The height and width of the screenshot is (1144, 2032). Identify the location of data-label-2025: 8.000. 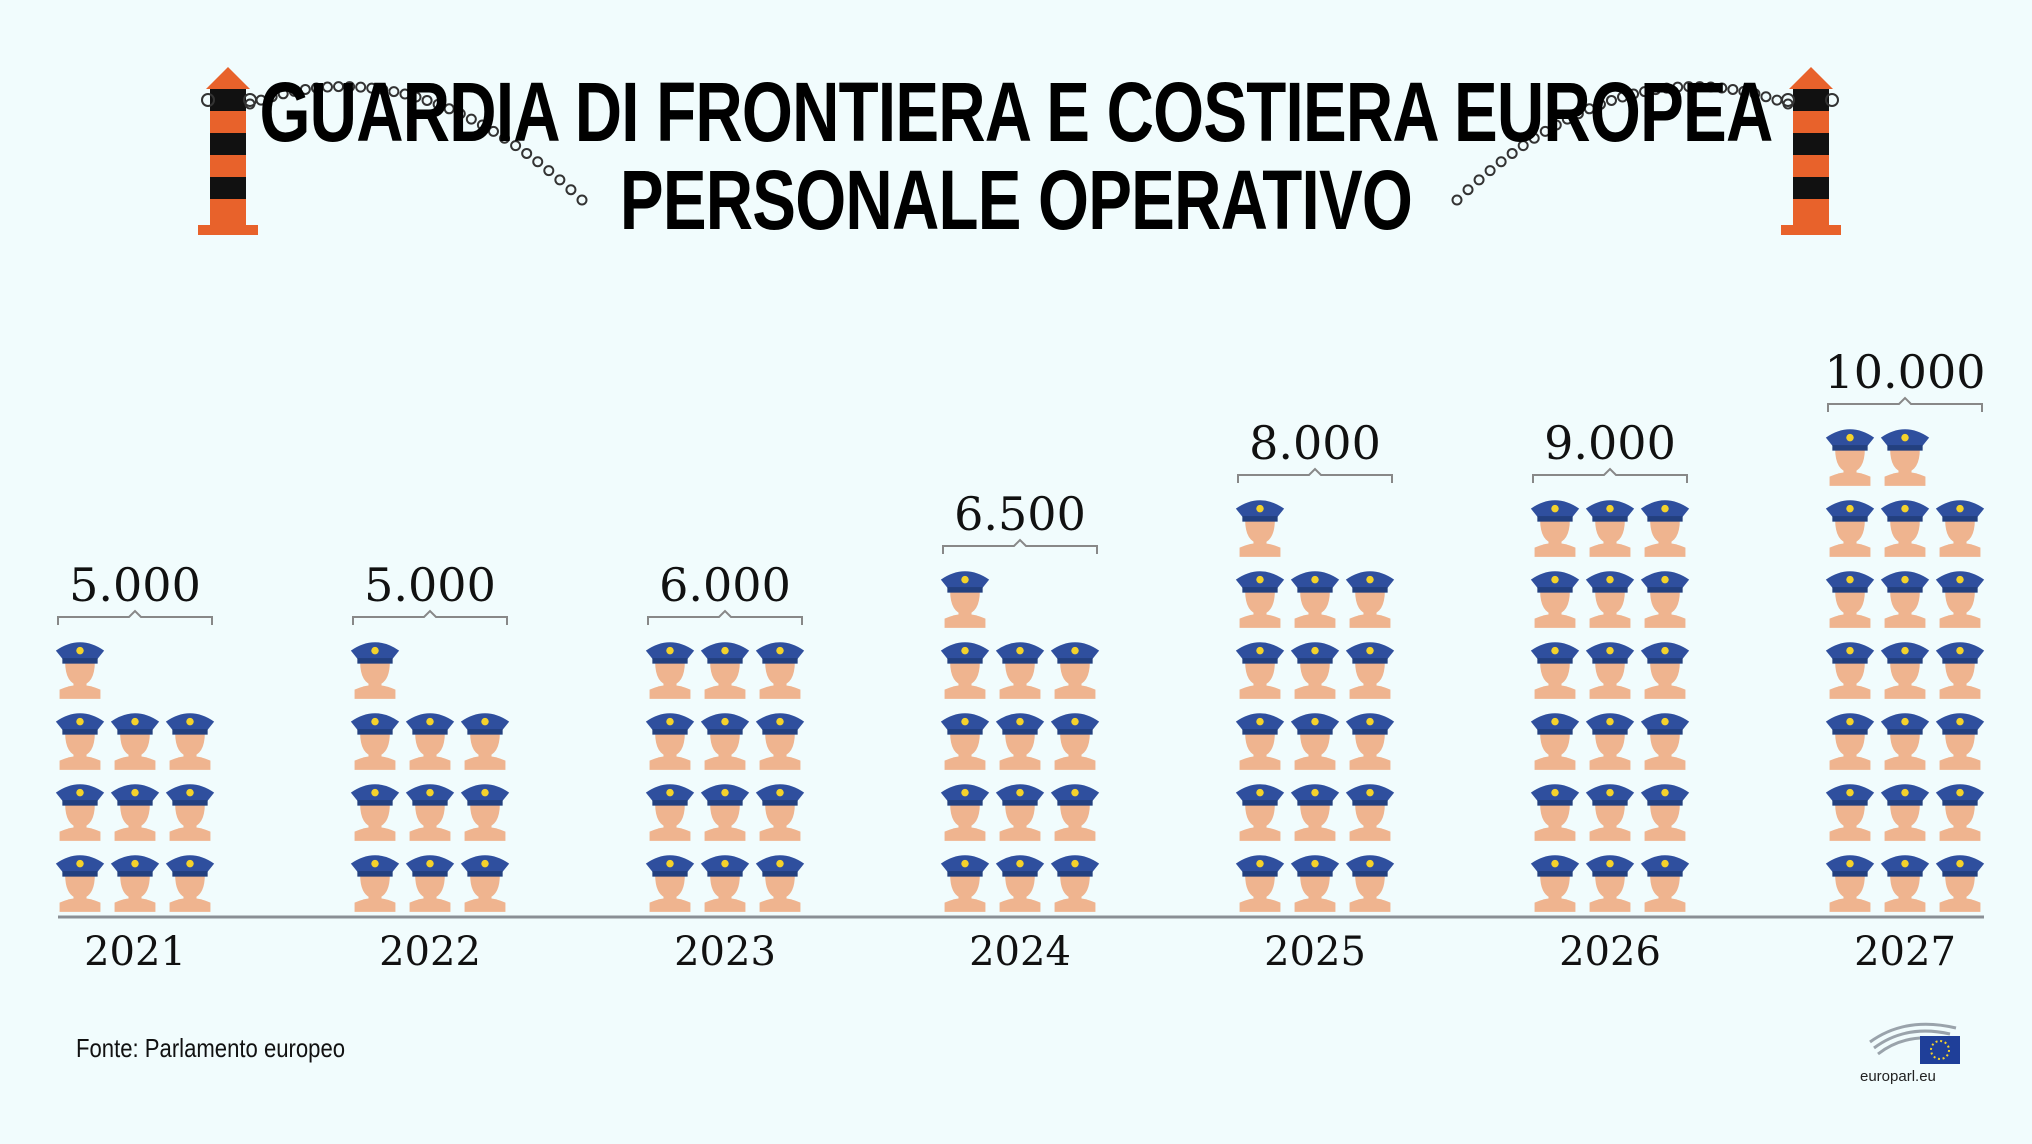
(1315, 443).